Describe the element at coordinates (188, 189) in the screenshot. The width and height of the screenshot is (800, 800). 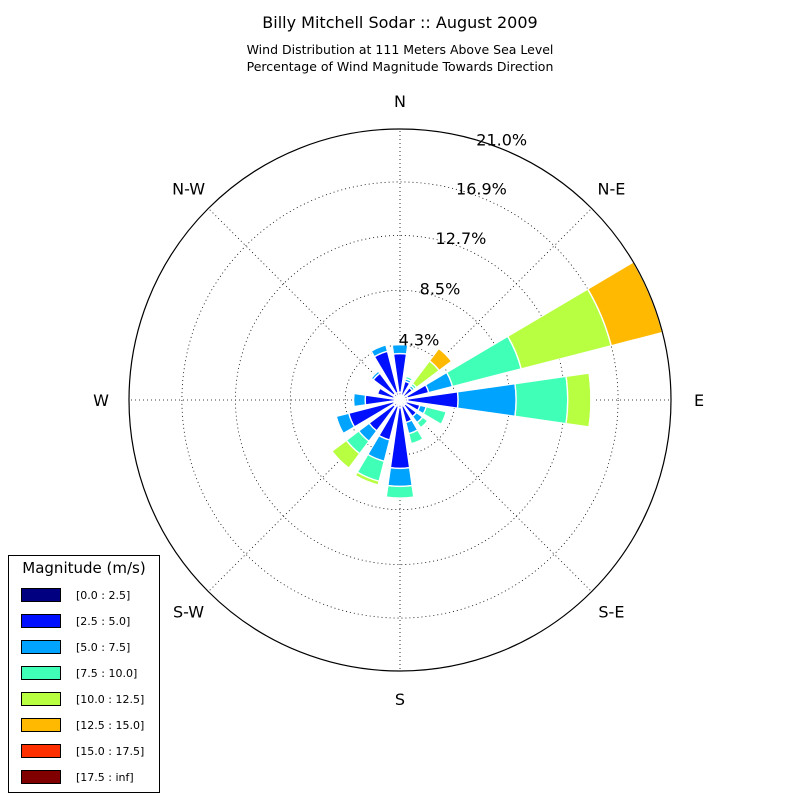
I see `direction-label-n-w: N-W` at that location.